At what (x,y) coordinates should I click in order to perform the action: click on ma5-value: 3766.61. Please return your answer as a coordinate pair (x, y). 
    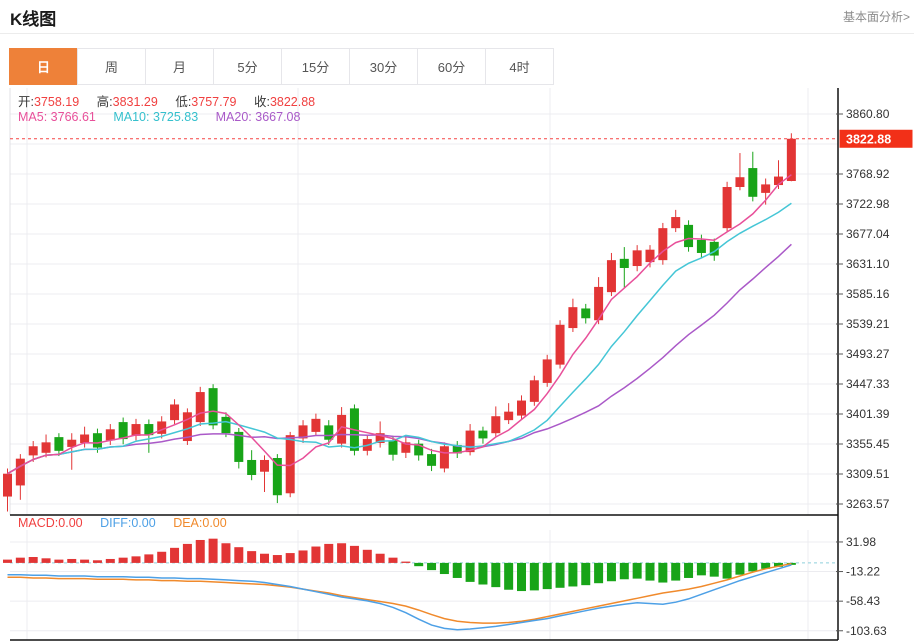
    Looking at the image, I should click on (73, 117).